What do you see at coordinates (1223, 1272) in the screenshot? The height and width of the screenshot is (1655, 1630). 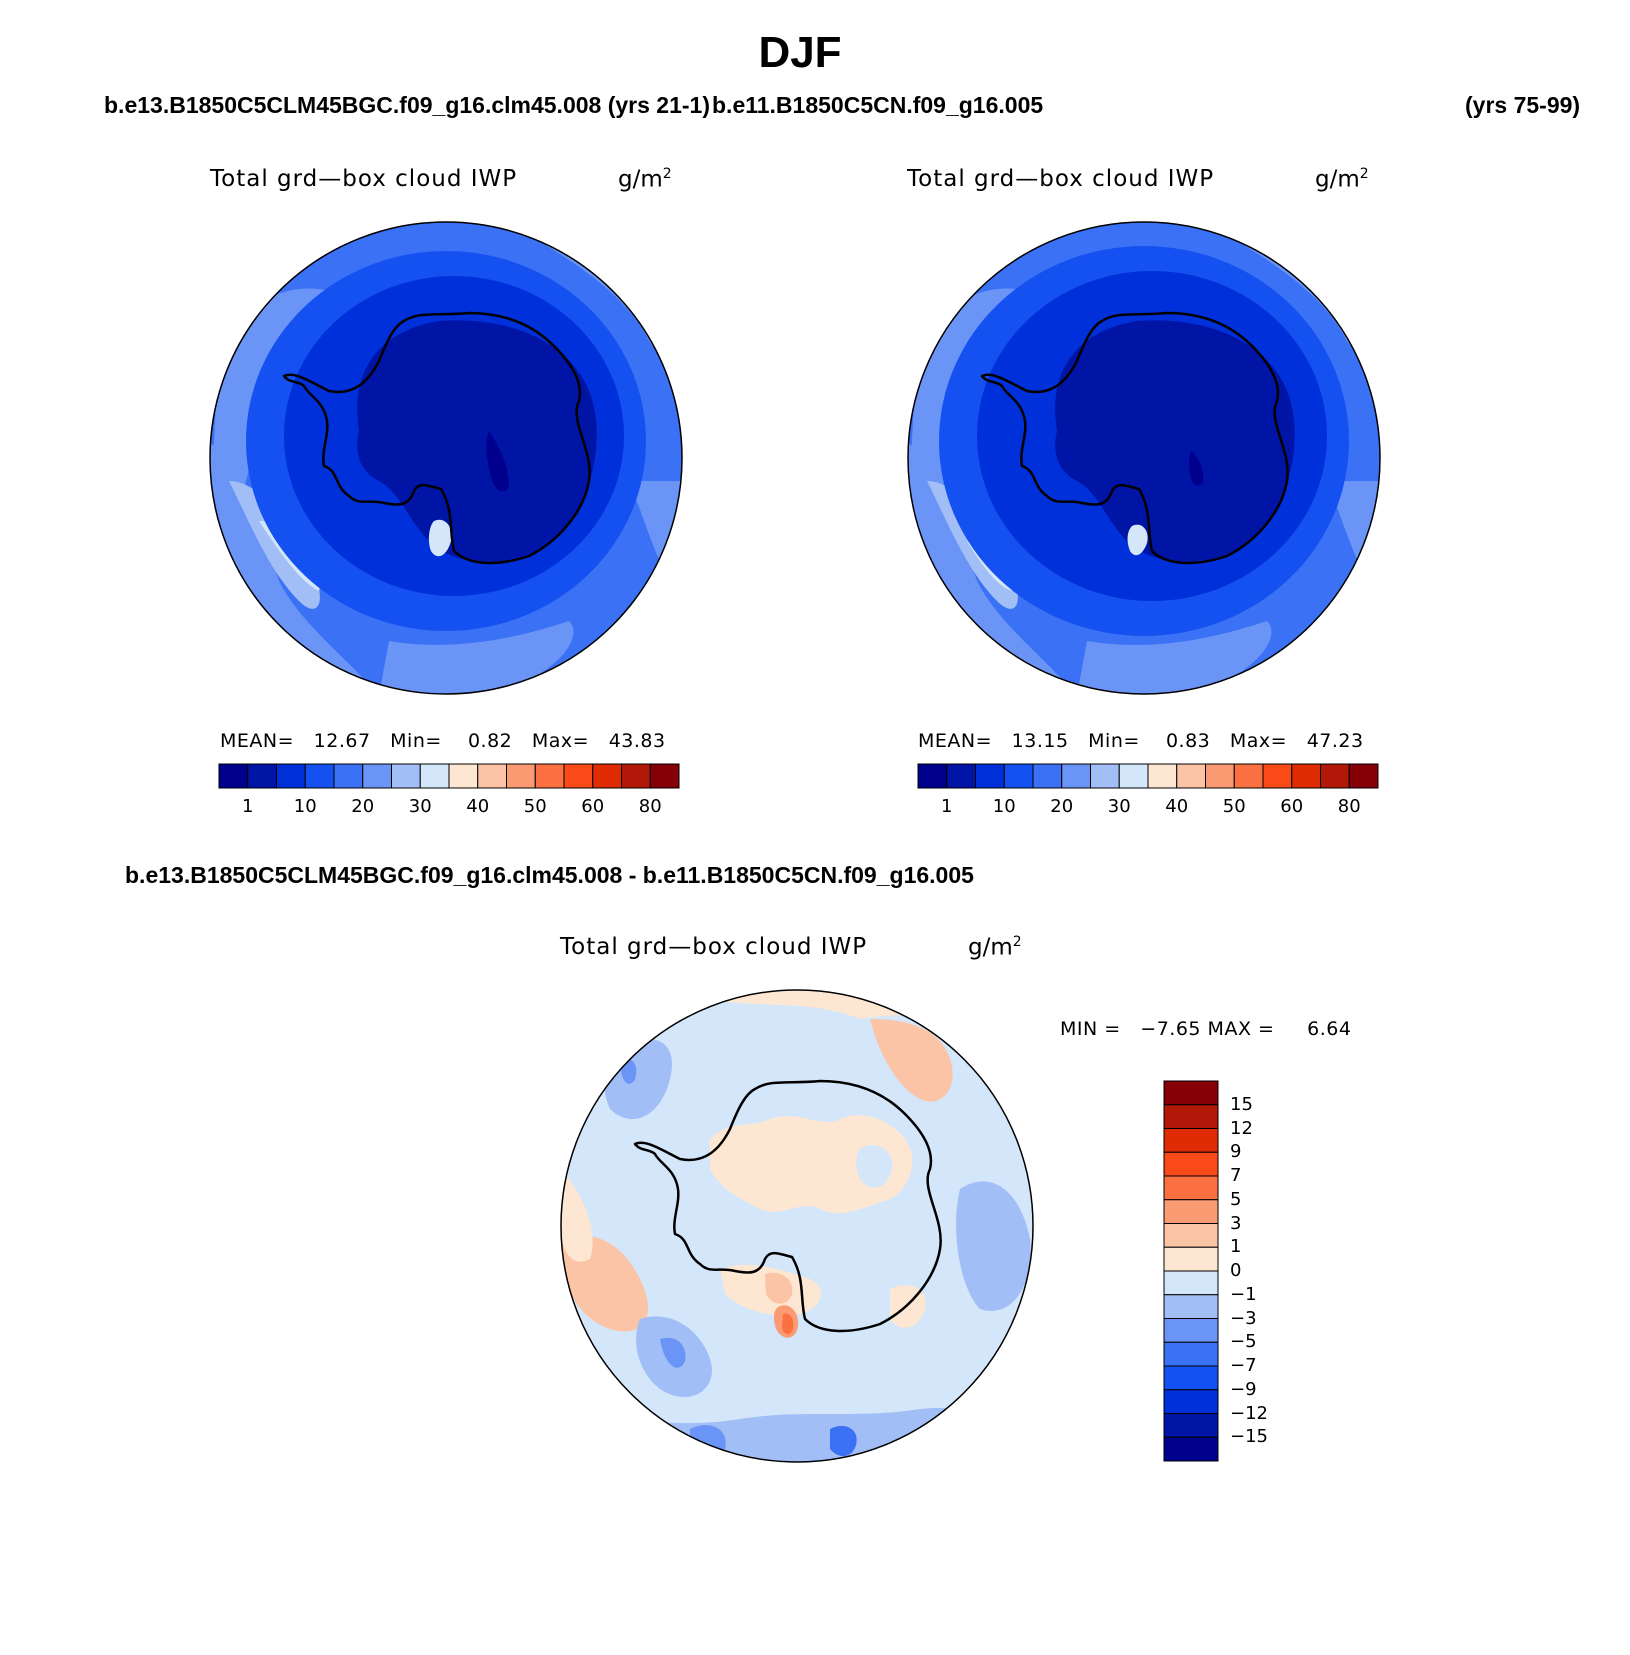 I see `diff-colorbar: 15 12 9 7 5 3 1 0 −1 −3 −5 −7 −9 −12 −15` at bounding box center [1223, 1272].